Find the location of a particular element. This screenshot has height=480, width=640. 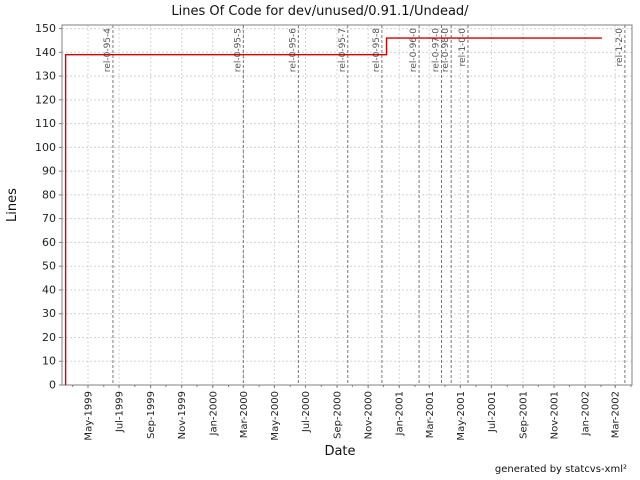

x-tick-label: Sep-2001 is located at coordinates (523, 415).